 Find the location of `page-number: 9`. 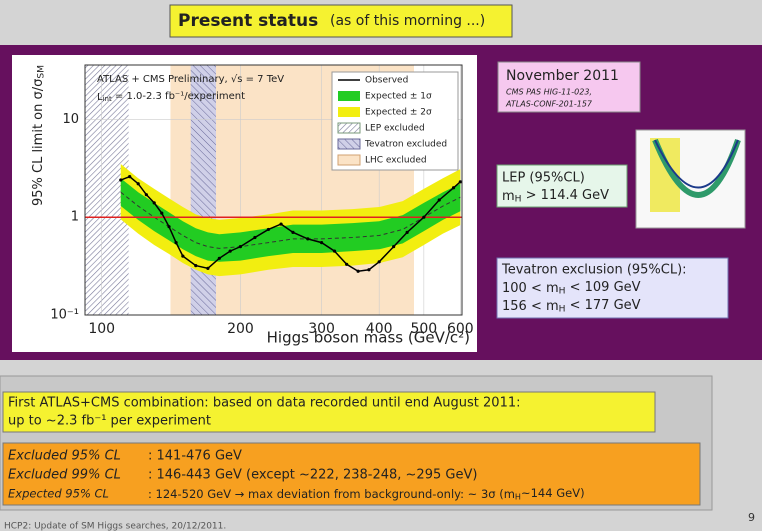

page-number: 9 is located at coordinates (751, 517).